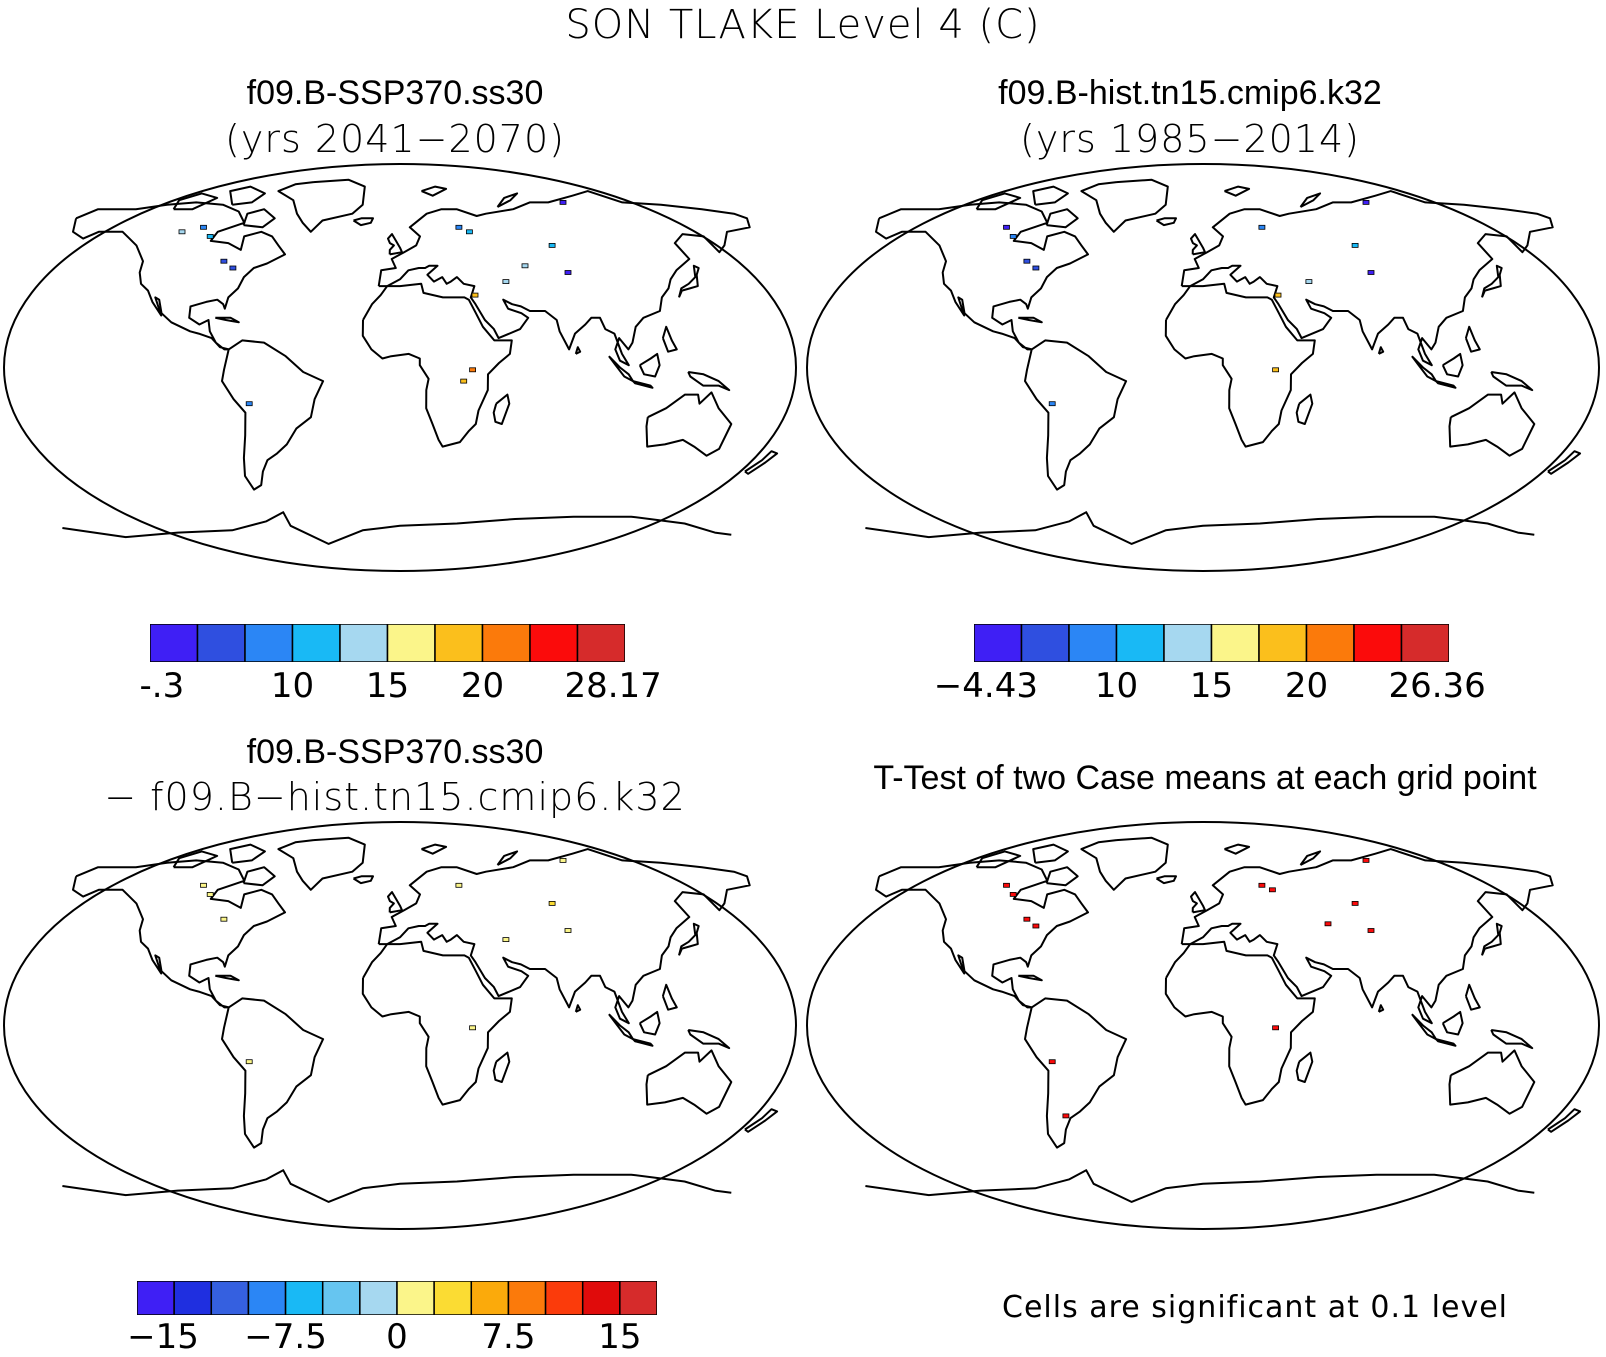  I want to click on panel-1-map, so click(400, 367).